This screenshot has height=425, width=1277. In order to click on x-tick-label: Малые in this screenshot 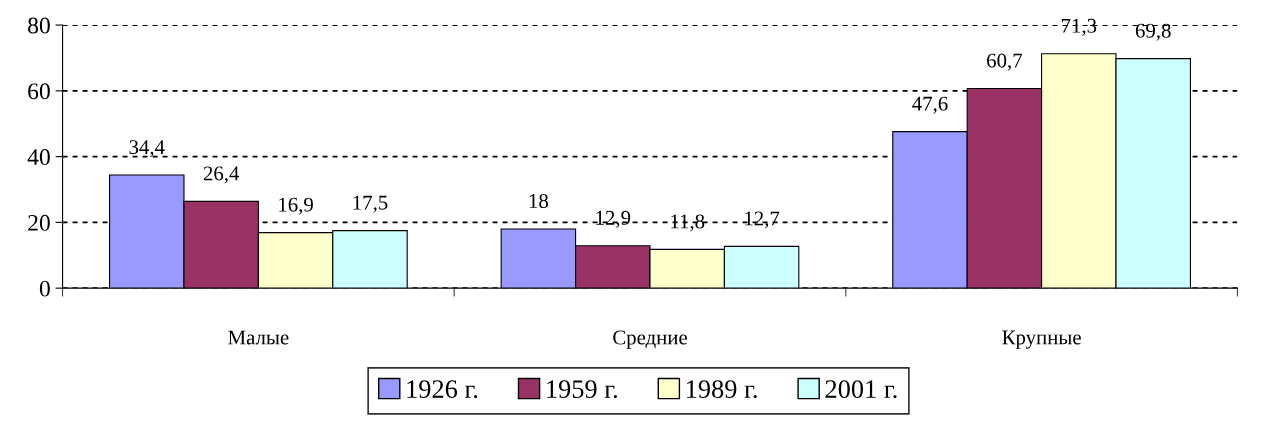, I will do `click(258, 337)`.